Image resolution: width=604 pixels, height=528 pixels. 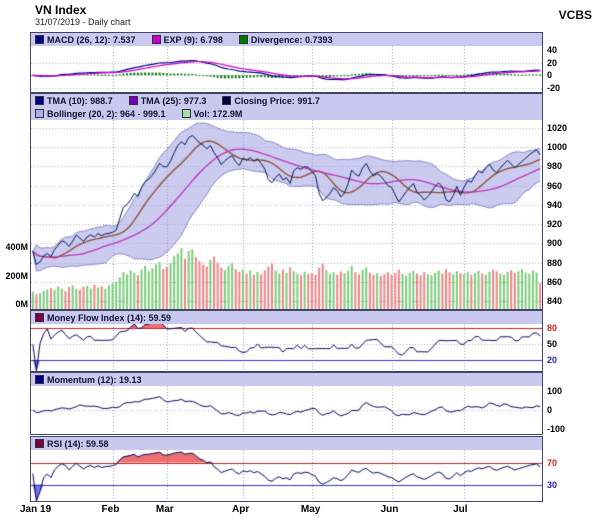 I want to click on x-axis-label: Jan 19, so click(x=36, y=509).